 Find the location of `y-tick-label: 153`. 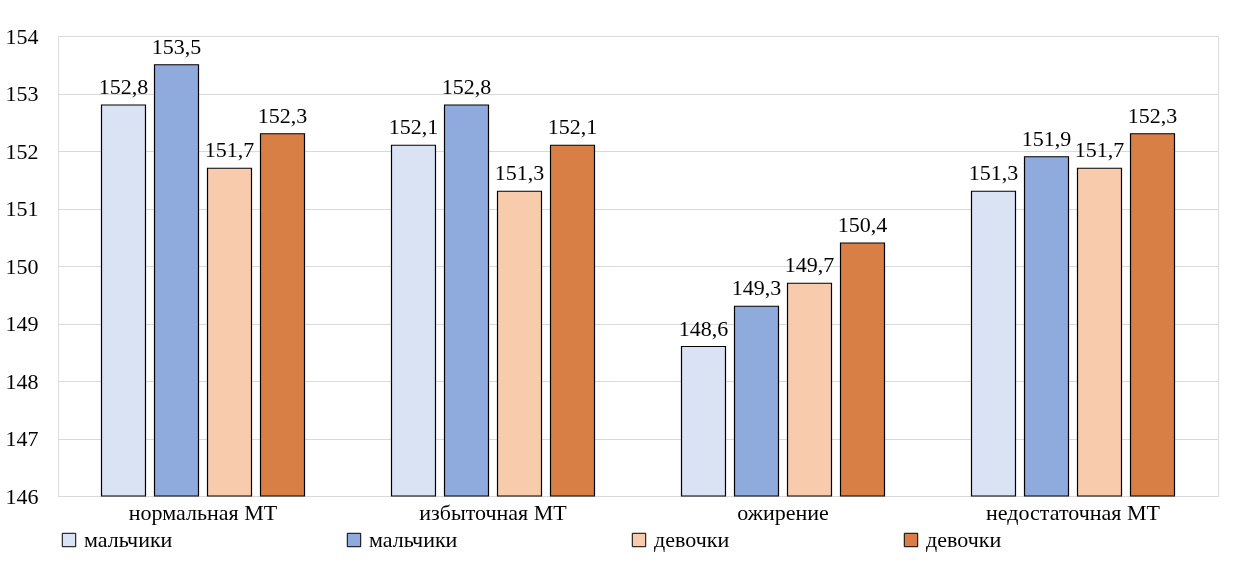

y-tick-label: 153 is located at coordinates (22, 93).